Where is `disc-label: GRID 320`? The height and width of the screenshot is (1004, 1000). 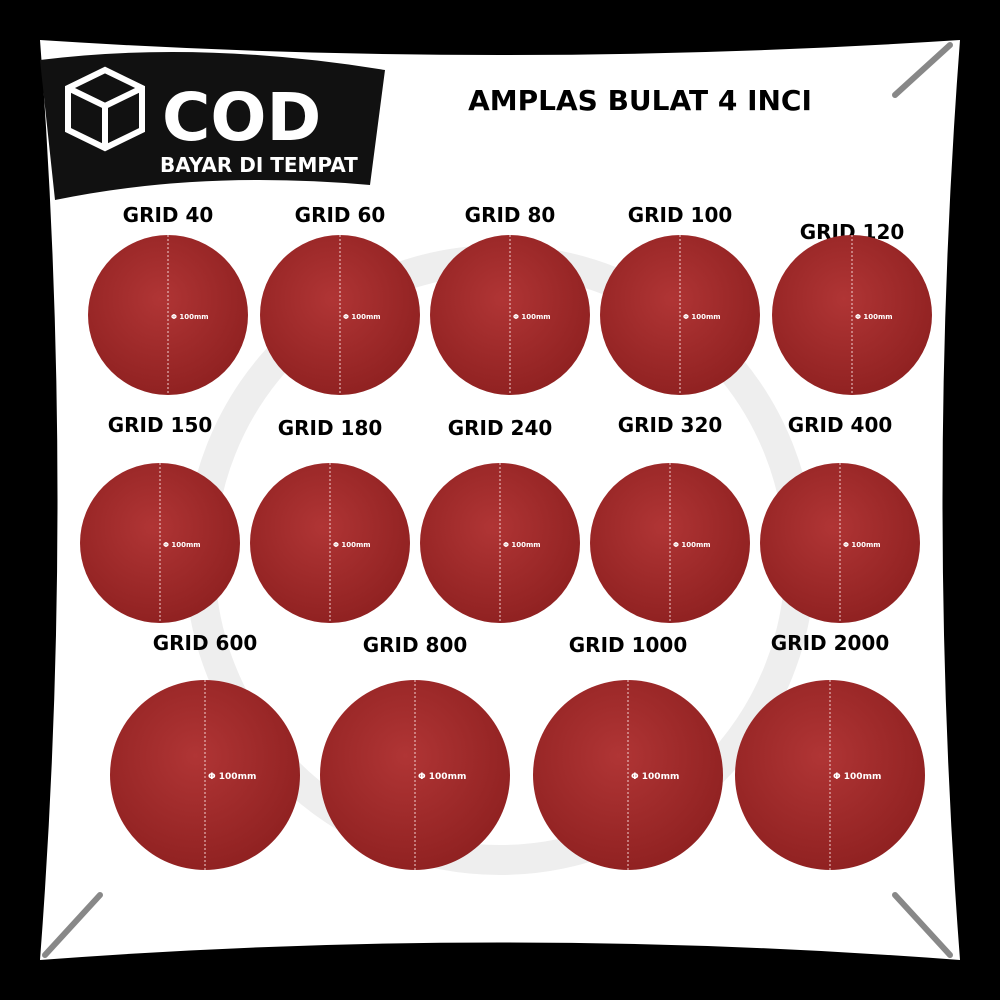 disc-label: GRID 320 is located at coordinates (670, 425).